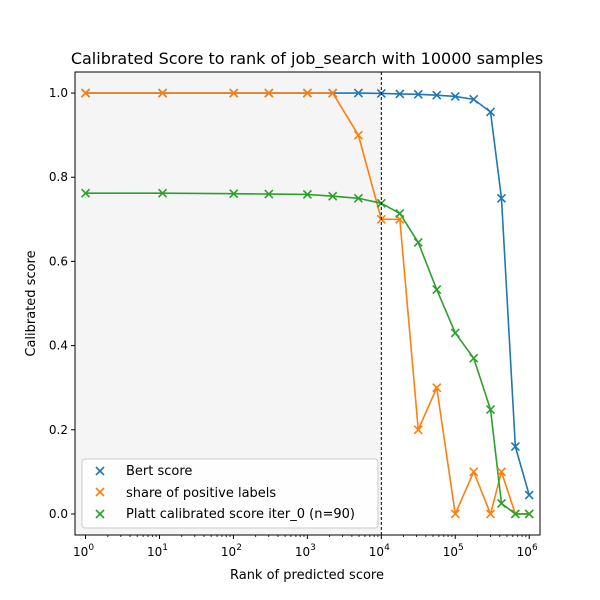 This screenshot has height=600, width=600. I want to click on y-tick-label: 0.8, so click(58, 177).